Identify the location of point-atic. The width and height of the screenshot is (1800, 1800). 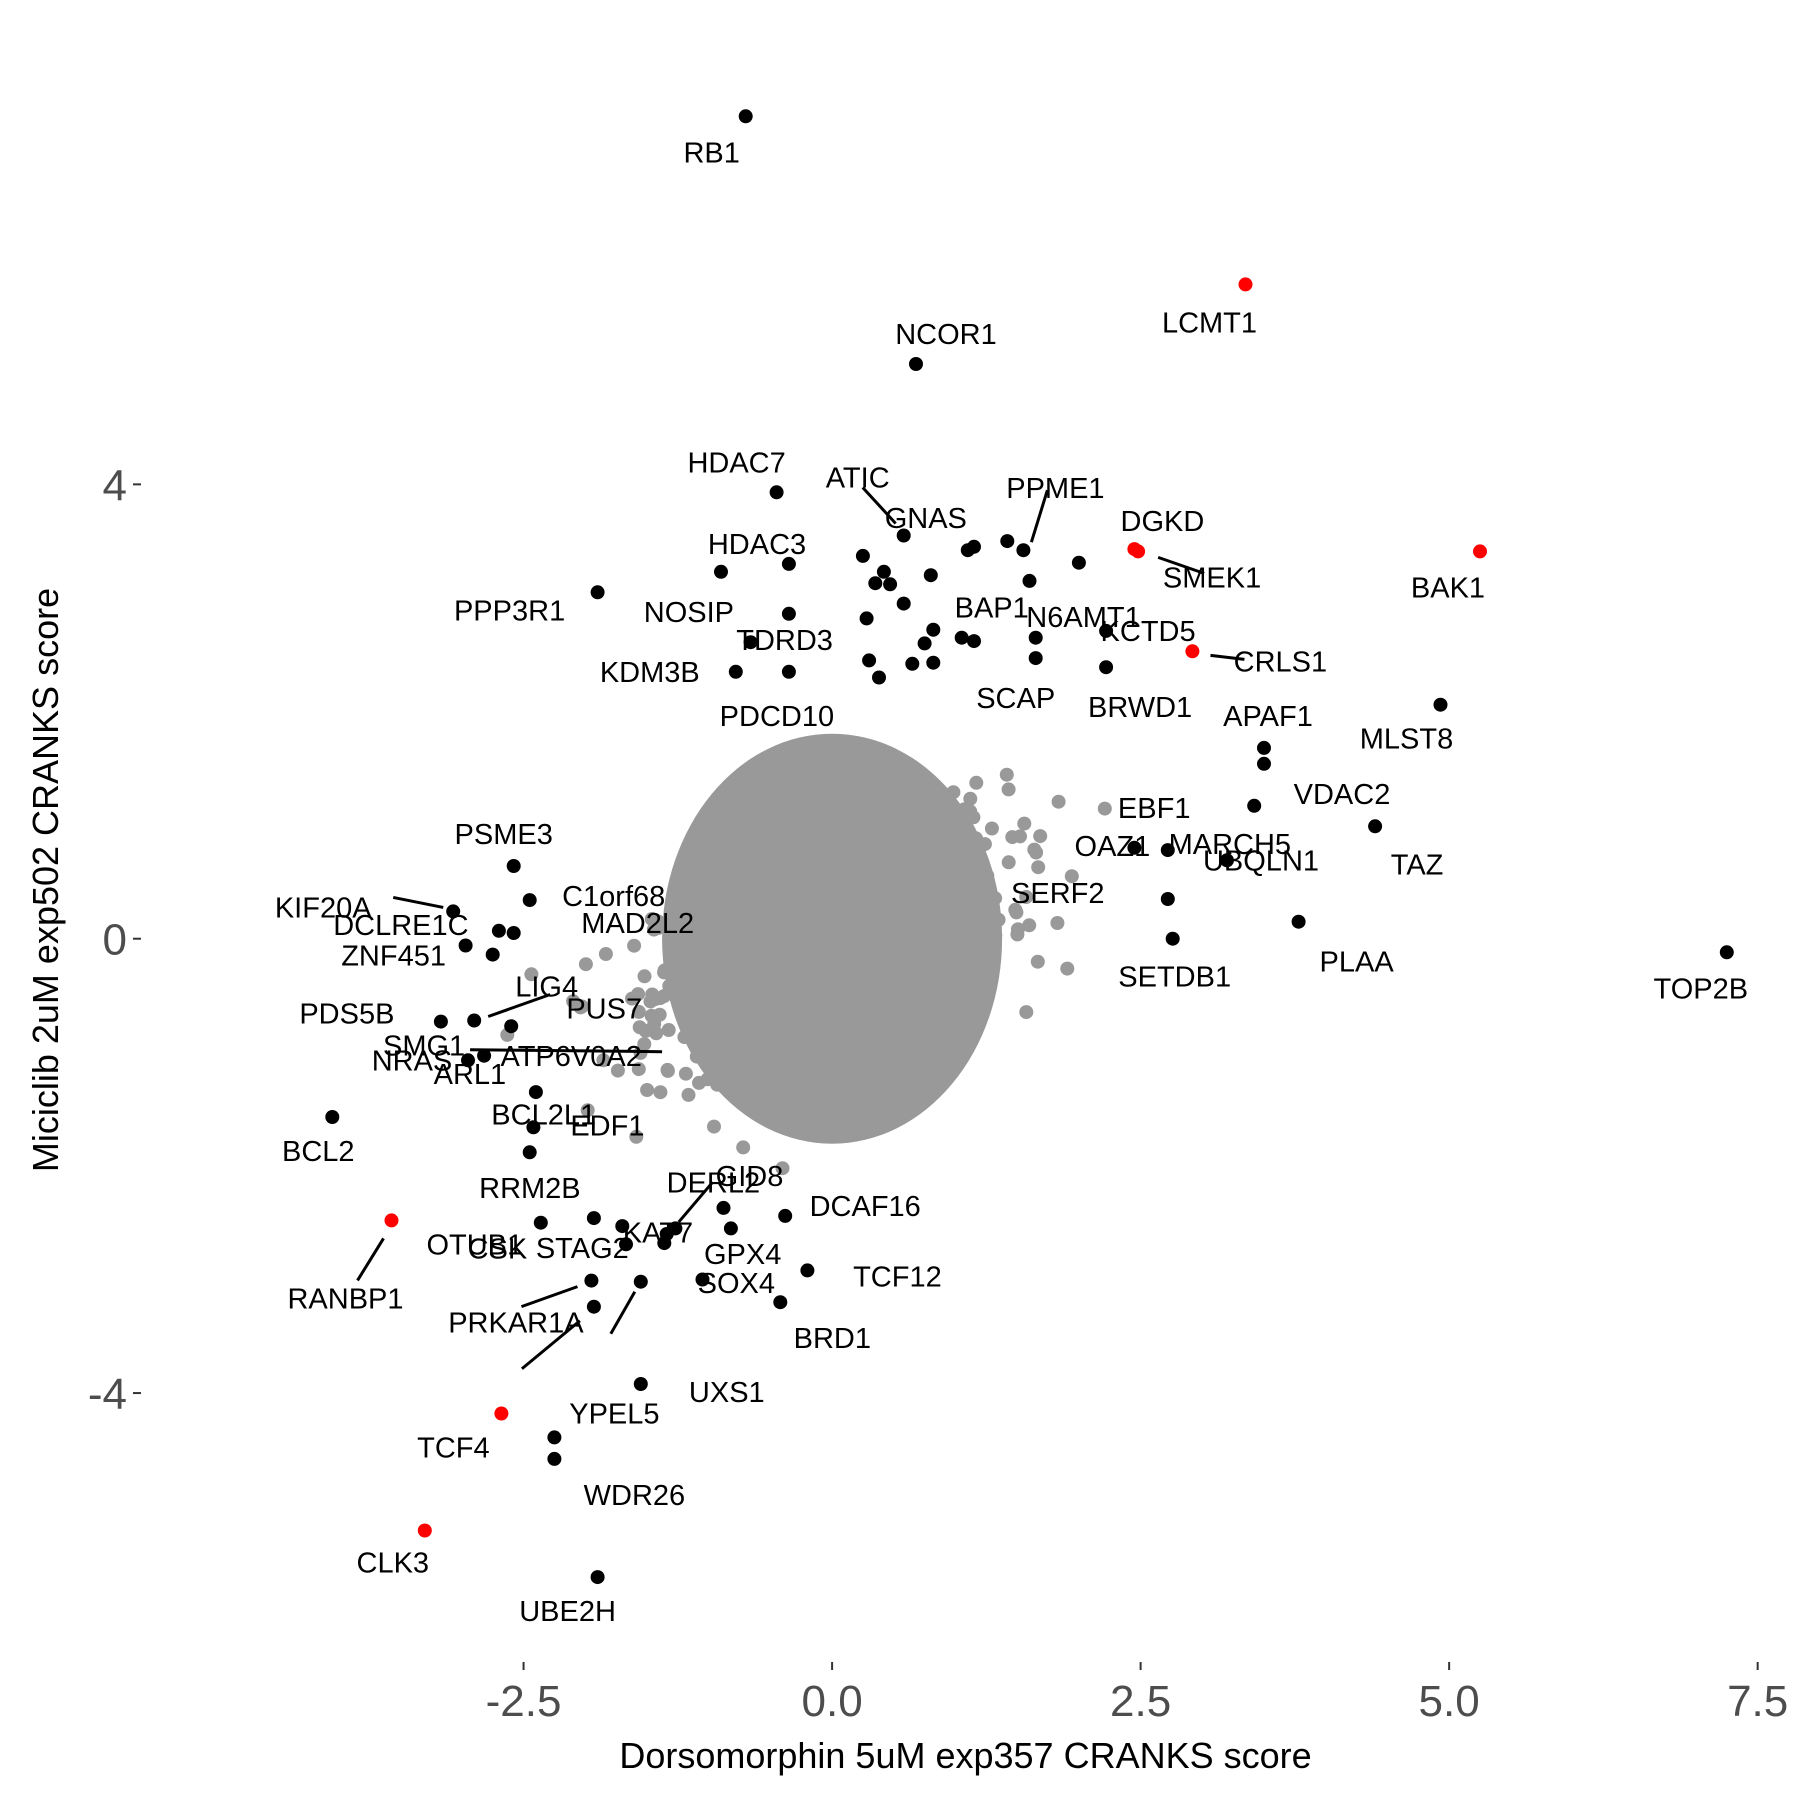
(903, 535).